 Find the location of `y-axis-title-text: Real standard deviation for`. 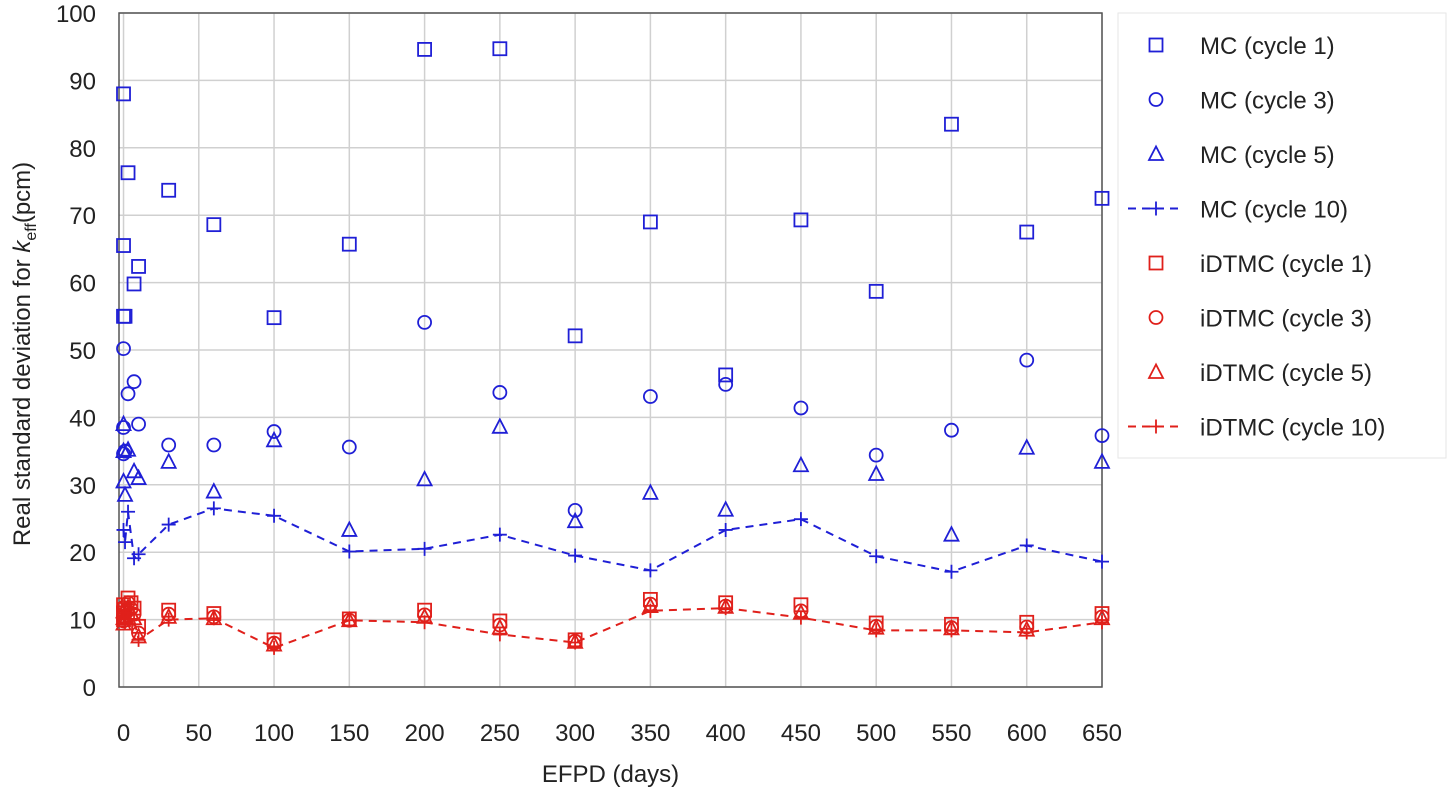

y-axis-title-text: Real standard deviation for is located at coordinates (22, 400).